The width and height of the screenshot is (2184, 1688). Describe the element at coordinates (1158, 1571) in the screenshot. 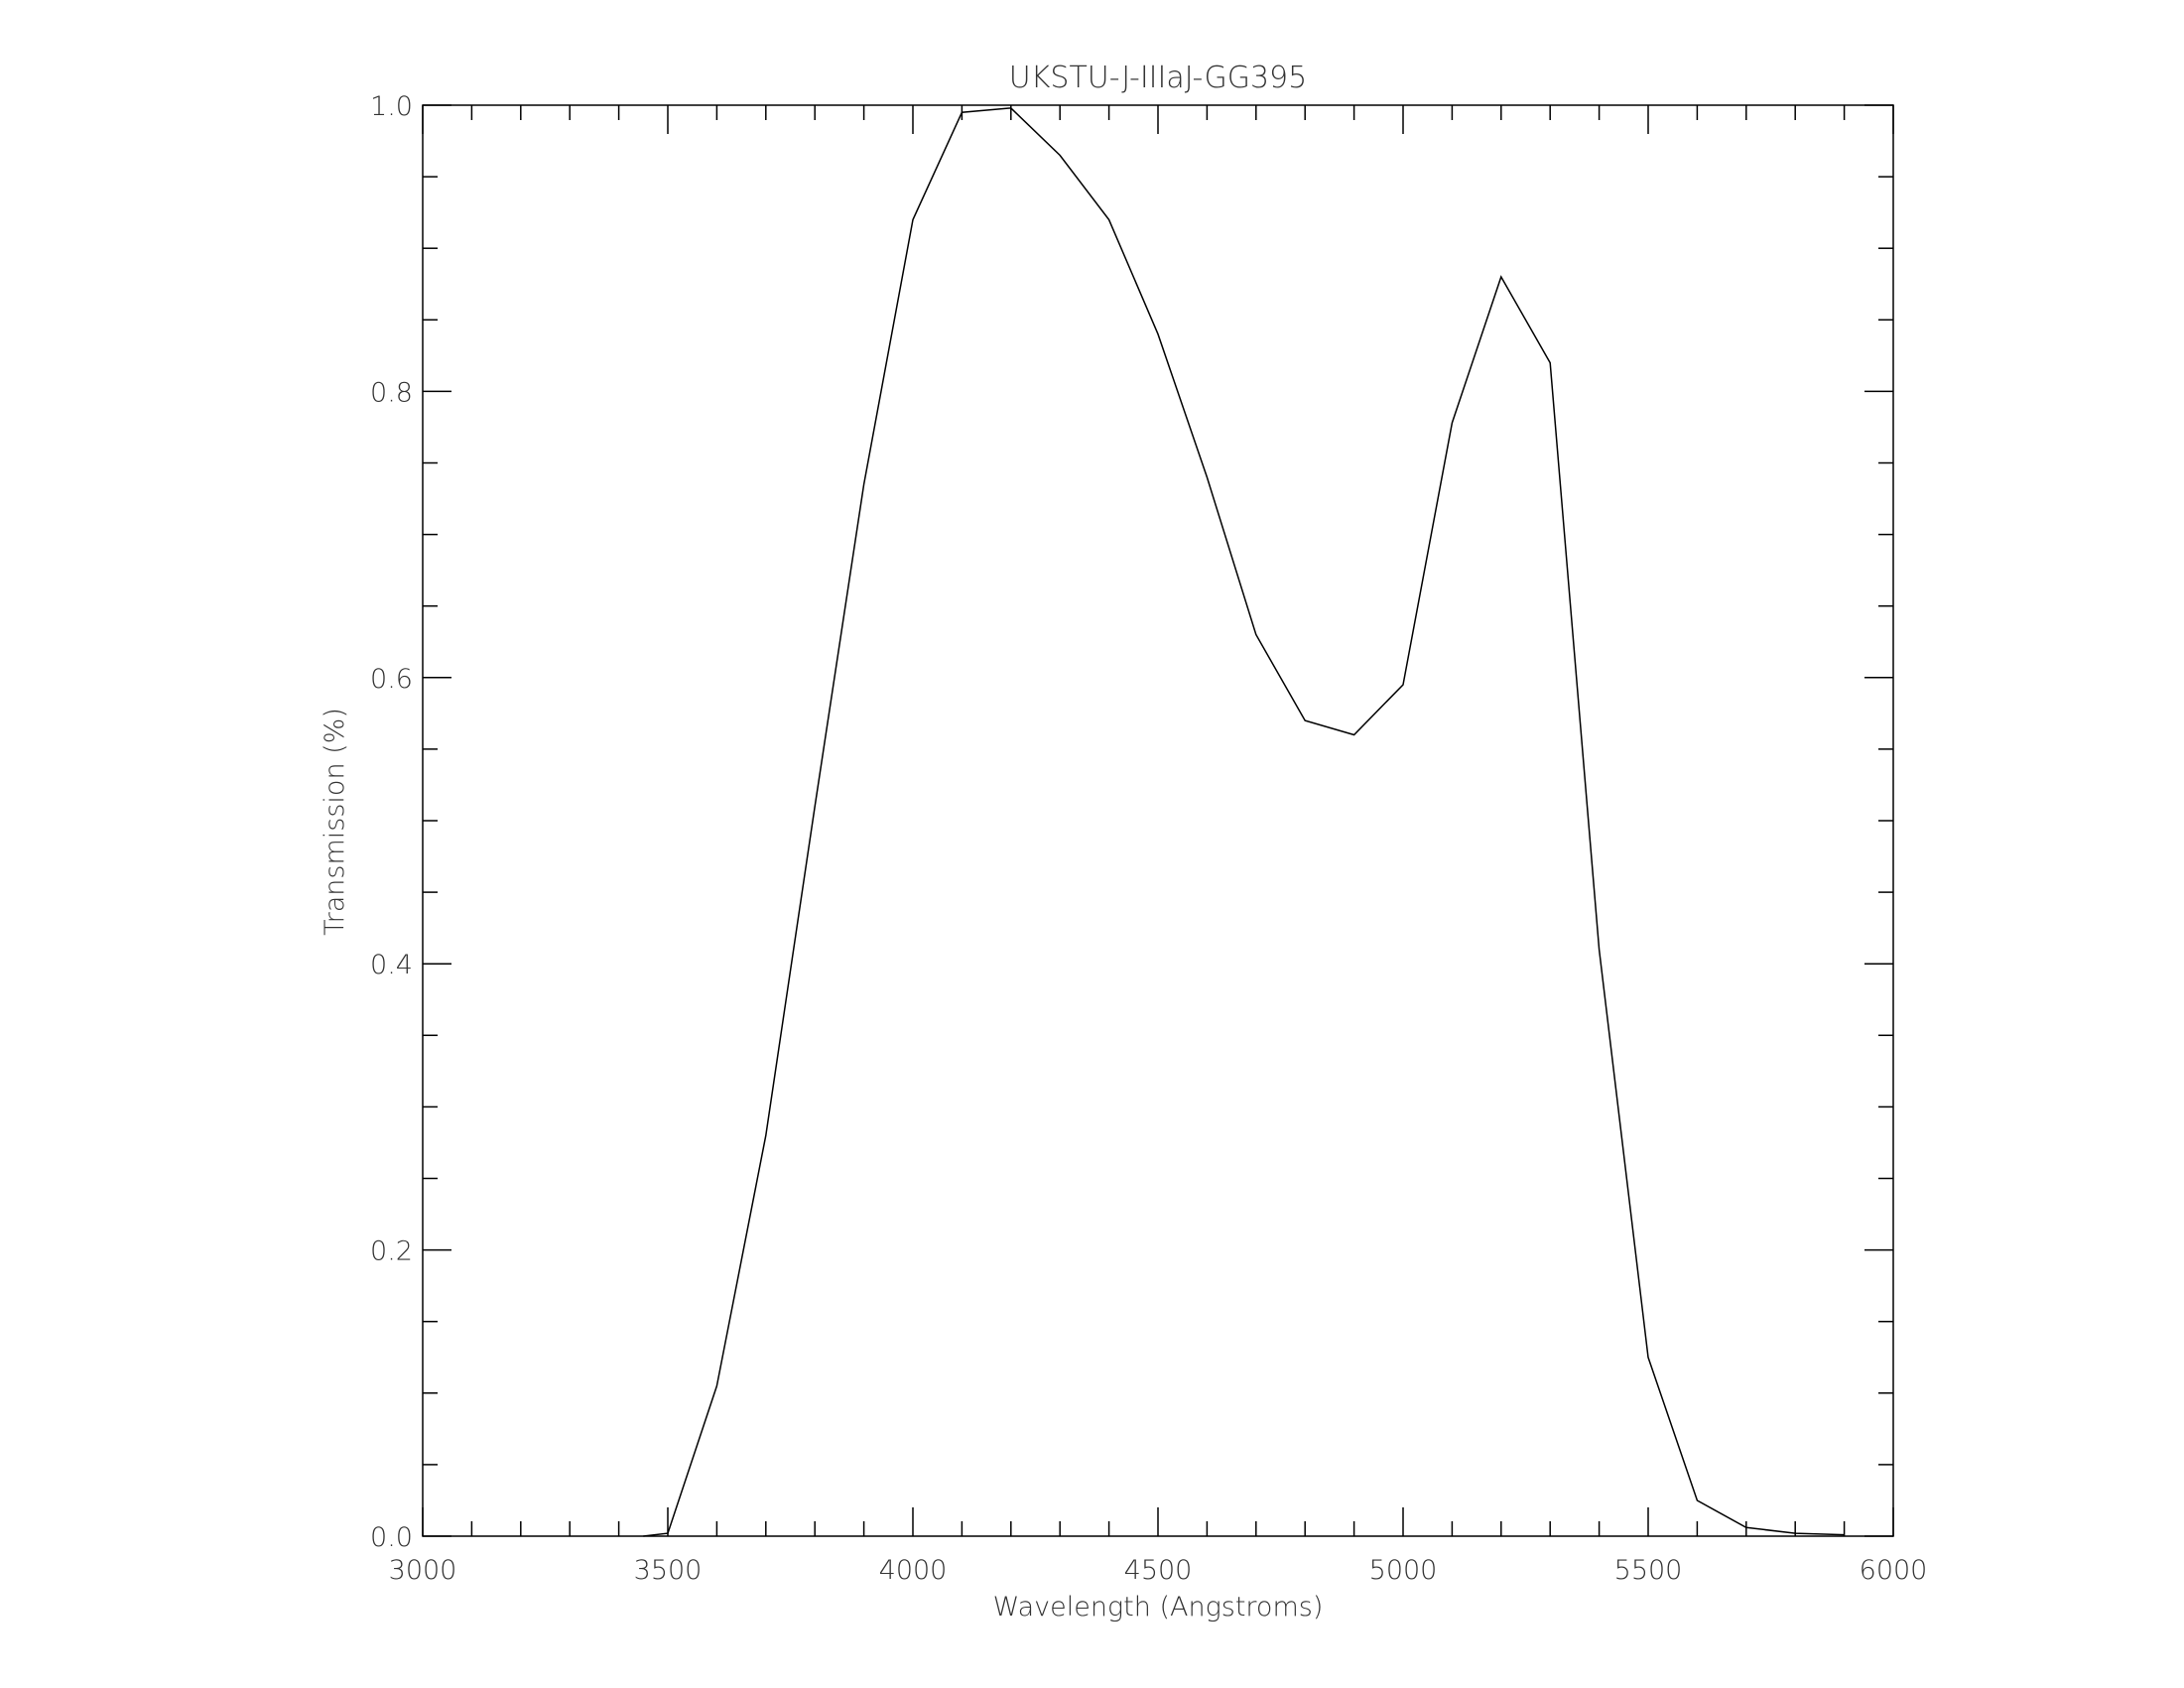

I see `x-tick-label: 4500` at that location.